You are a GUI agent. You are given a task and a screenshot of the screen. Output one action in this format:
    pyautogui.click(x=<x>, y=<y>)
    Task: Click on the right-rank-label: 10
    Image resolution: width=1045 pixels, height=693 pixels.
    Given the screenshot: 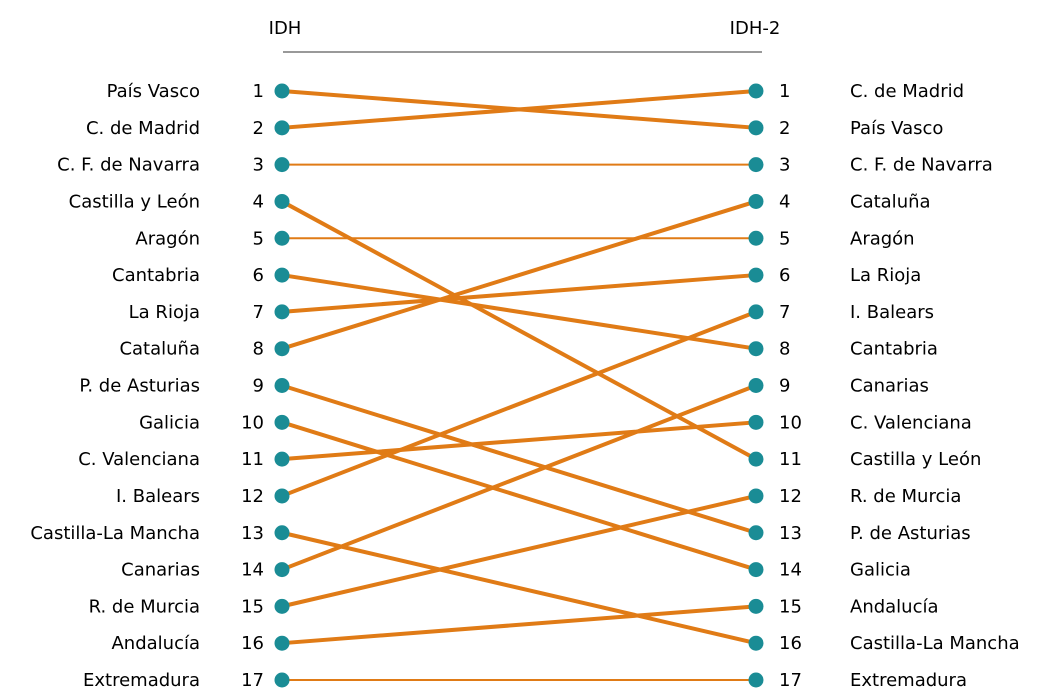 What is the action you would take?
    pyautogui.click(x=790, y=422)
    